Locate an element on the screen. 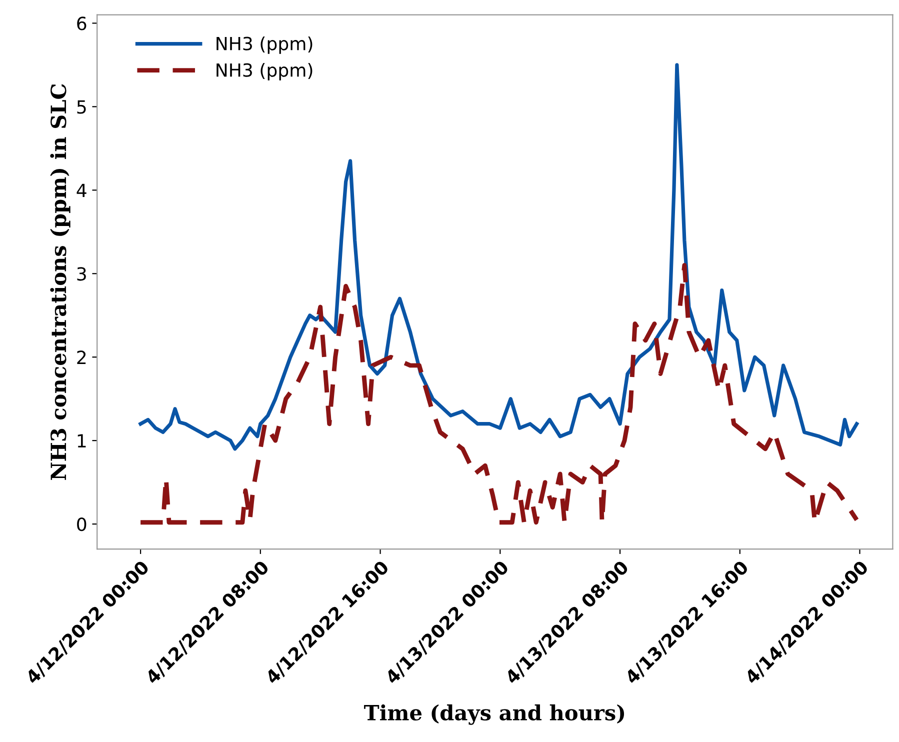 The width and height of the screenshot is (899, 742). y-tick-label: 2 is located at coordinates (81, 357).